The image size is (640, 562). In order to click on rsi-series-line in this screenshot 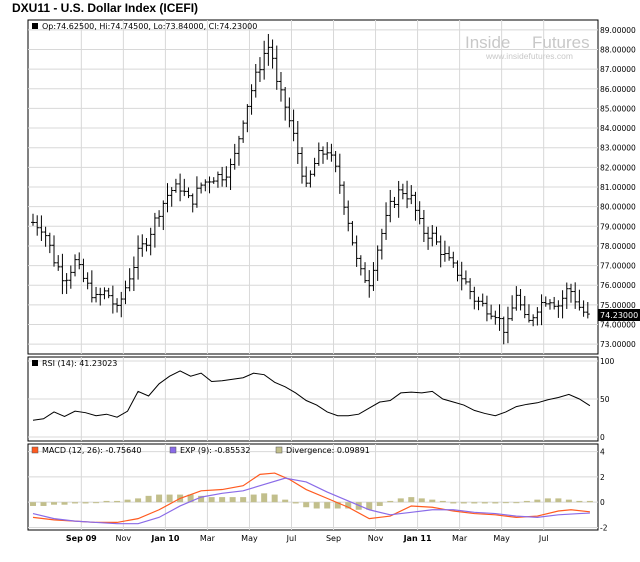, I will do `click(311, 395)`.